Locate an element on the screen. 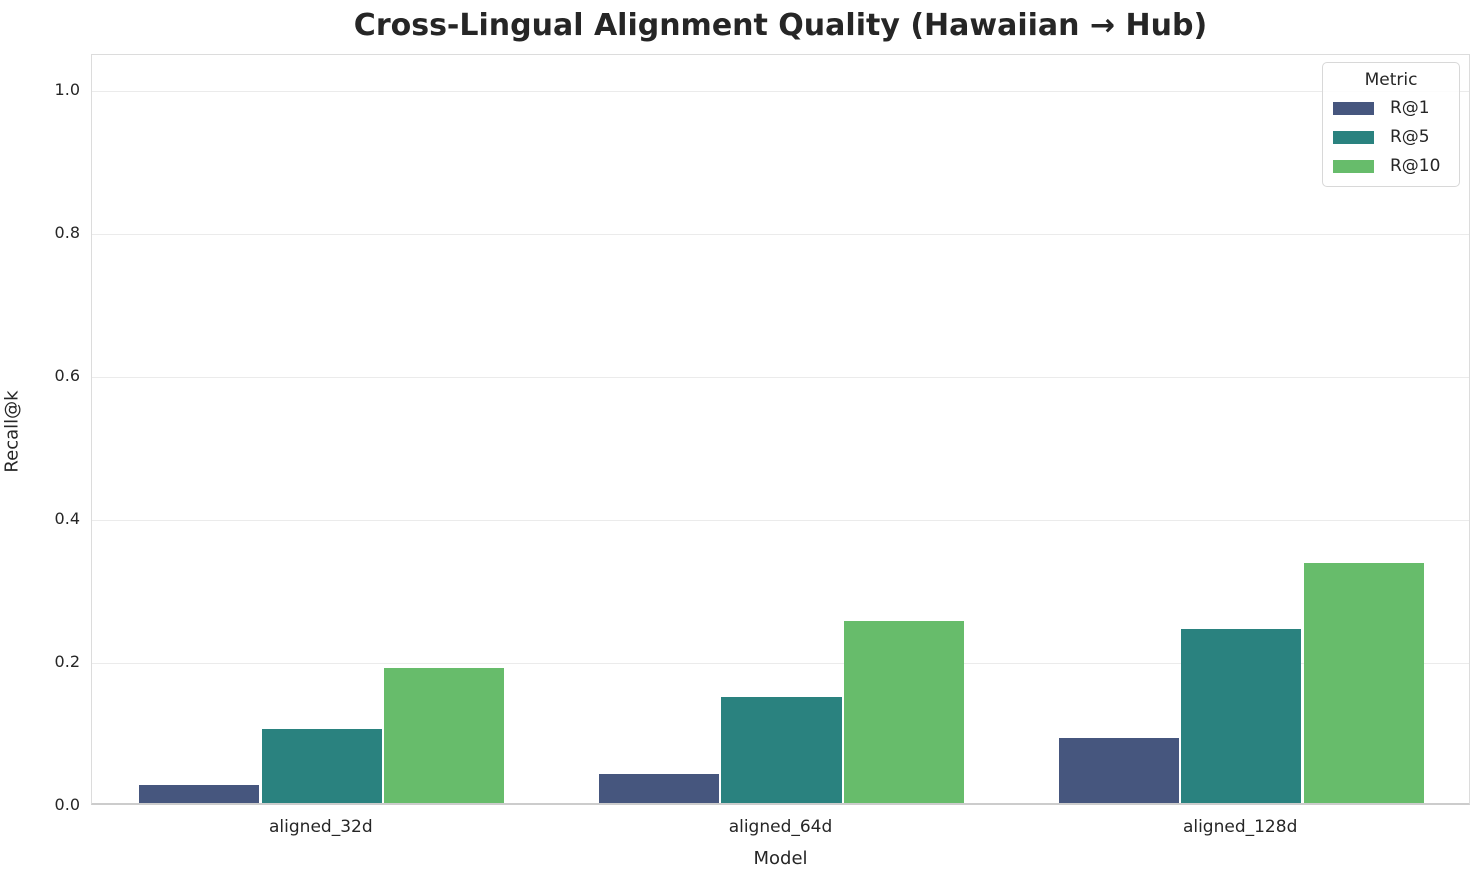 This screenshot has width=1484, height=885. bar-aligned_32d-R@1 is located at coordinates (199, 794).